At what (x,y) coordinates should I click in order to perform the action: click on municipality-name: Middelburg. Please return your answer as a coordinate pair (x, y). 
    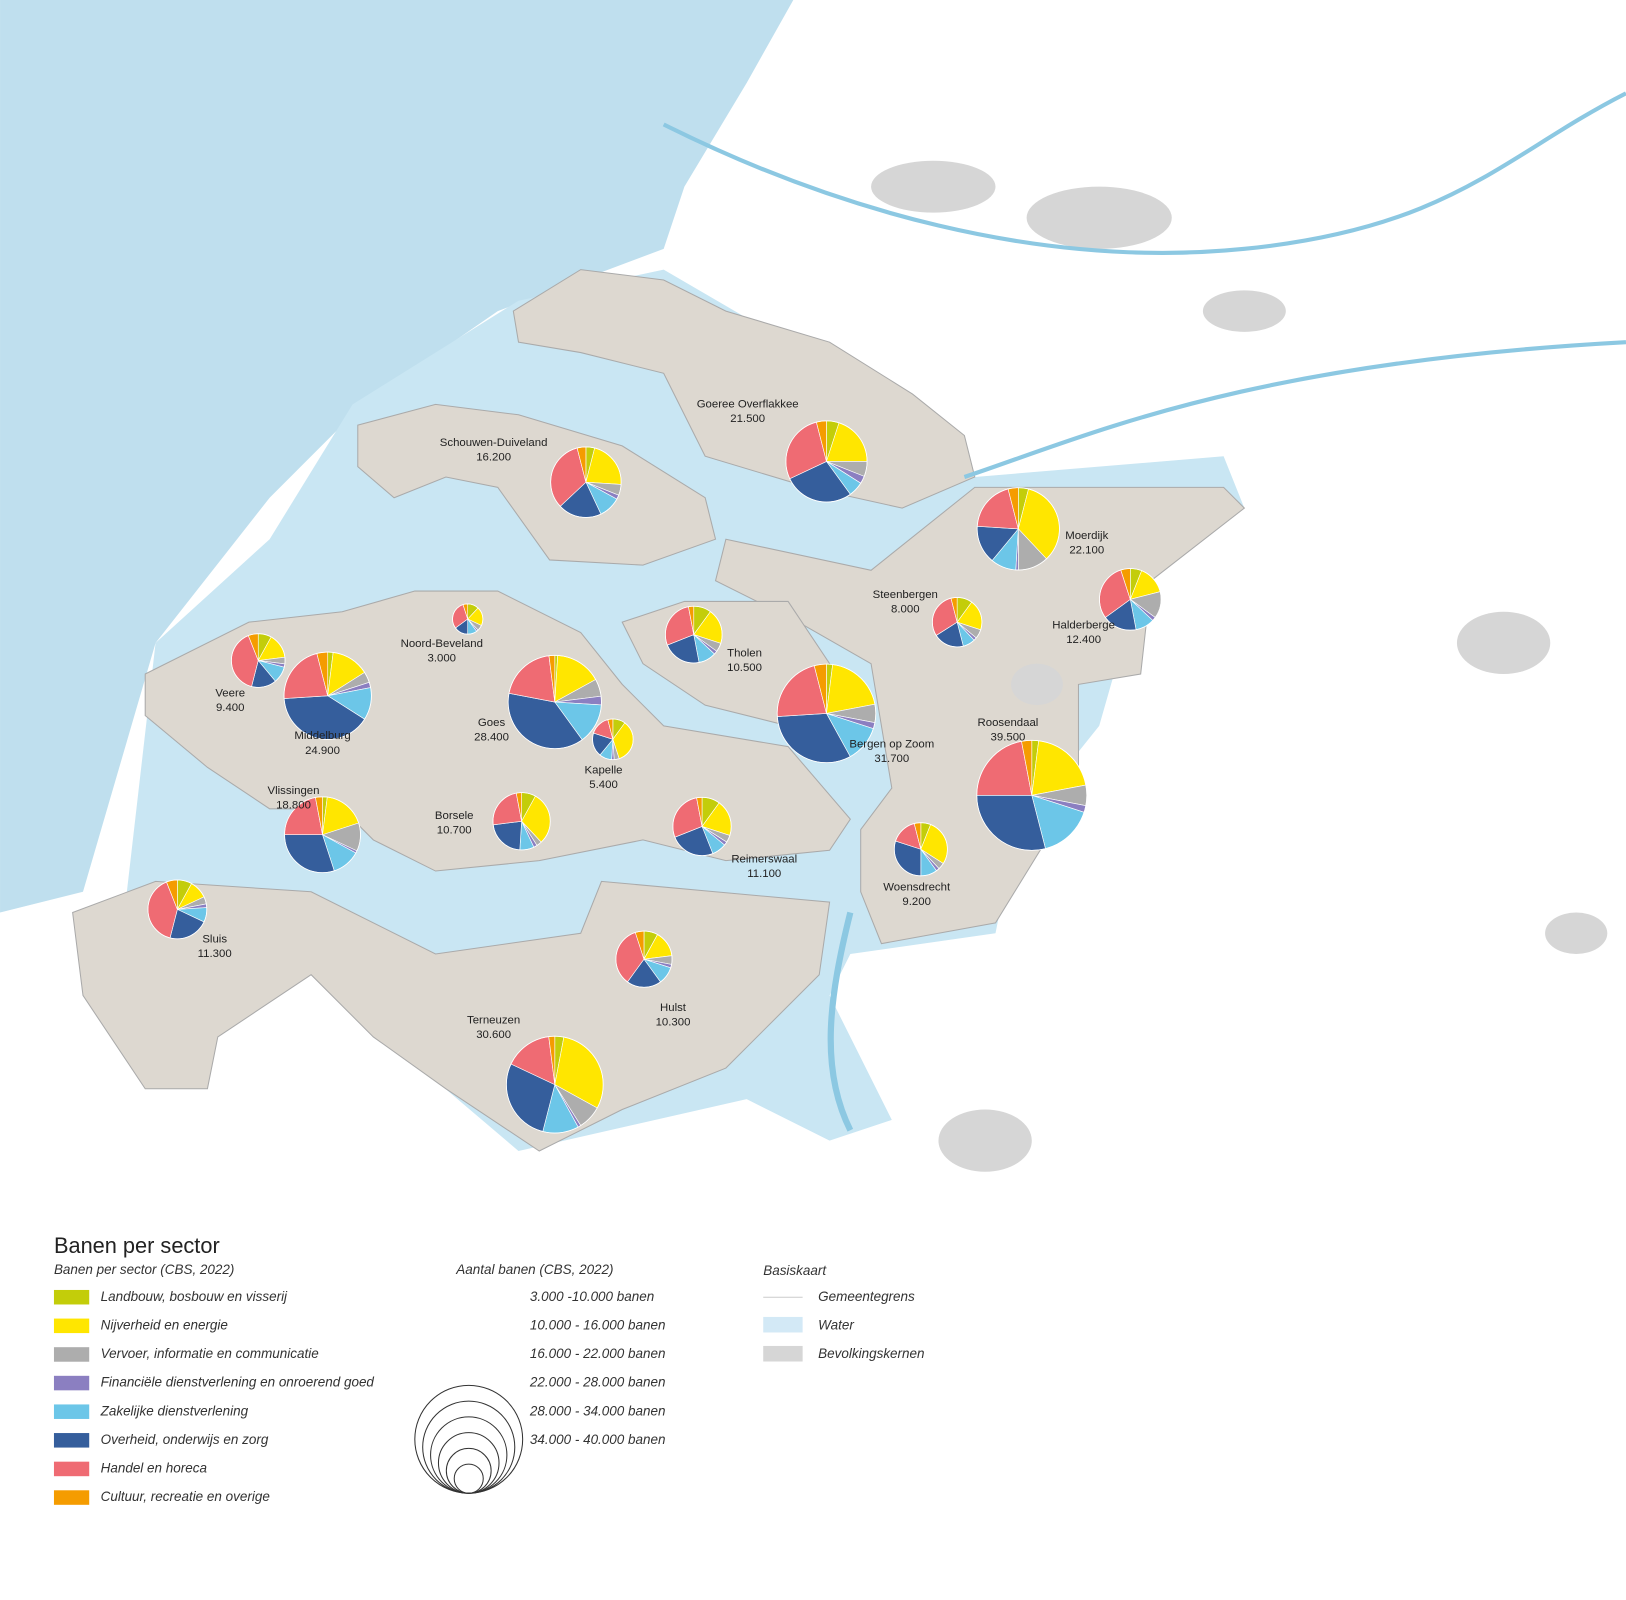
    Looking at the image, I should click on (322, 736).